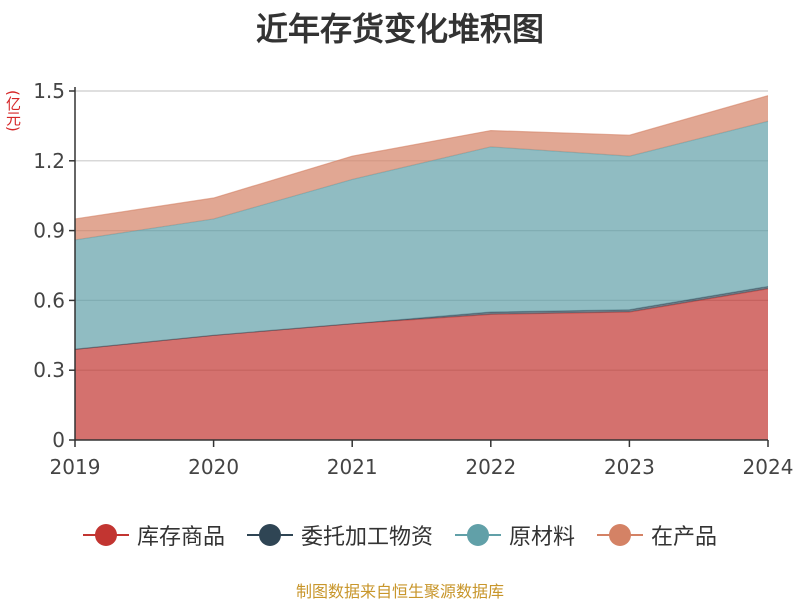 This screenshot has height=602, width=800. I want to click on legend-label: 原材料, so click(542, 537).